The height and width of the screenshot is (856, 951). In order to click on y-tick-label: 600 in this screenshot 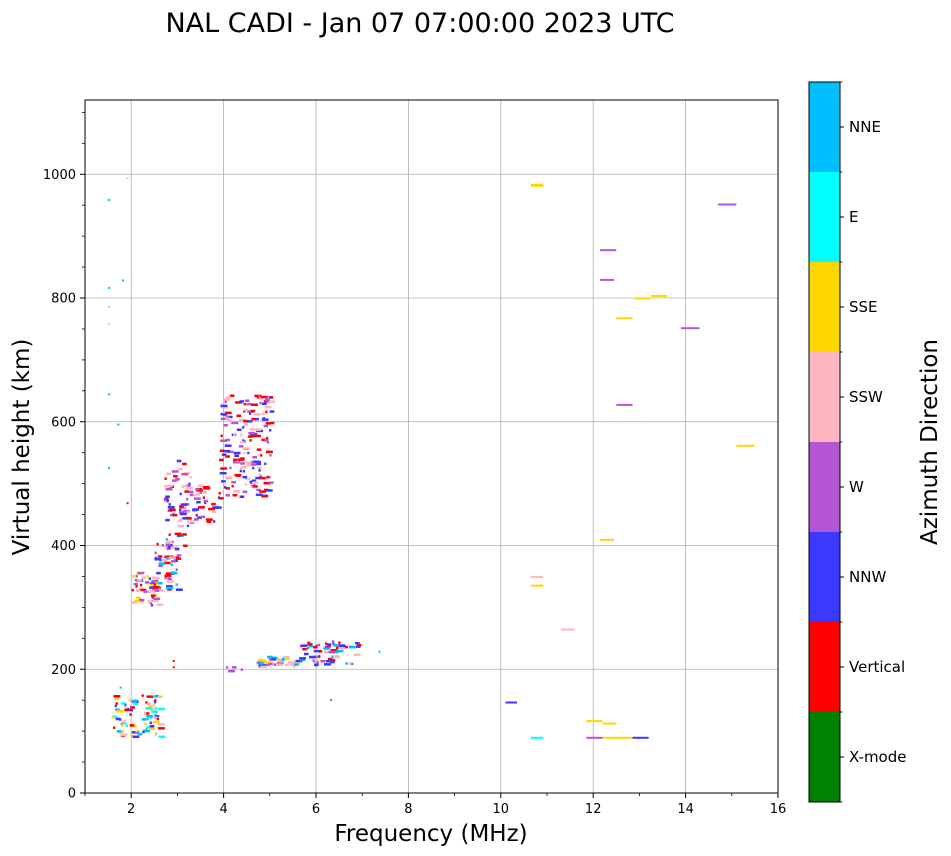, I will do `click(63, 422)`.